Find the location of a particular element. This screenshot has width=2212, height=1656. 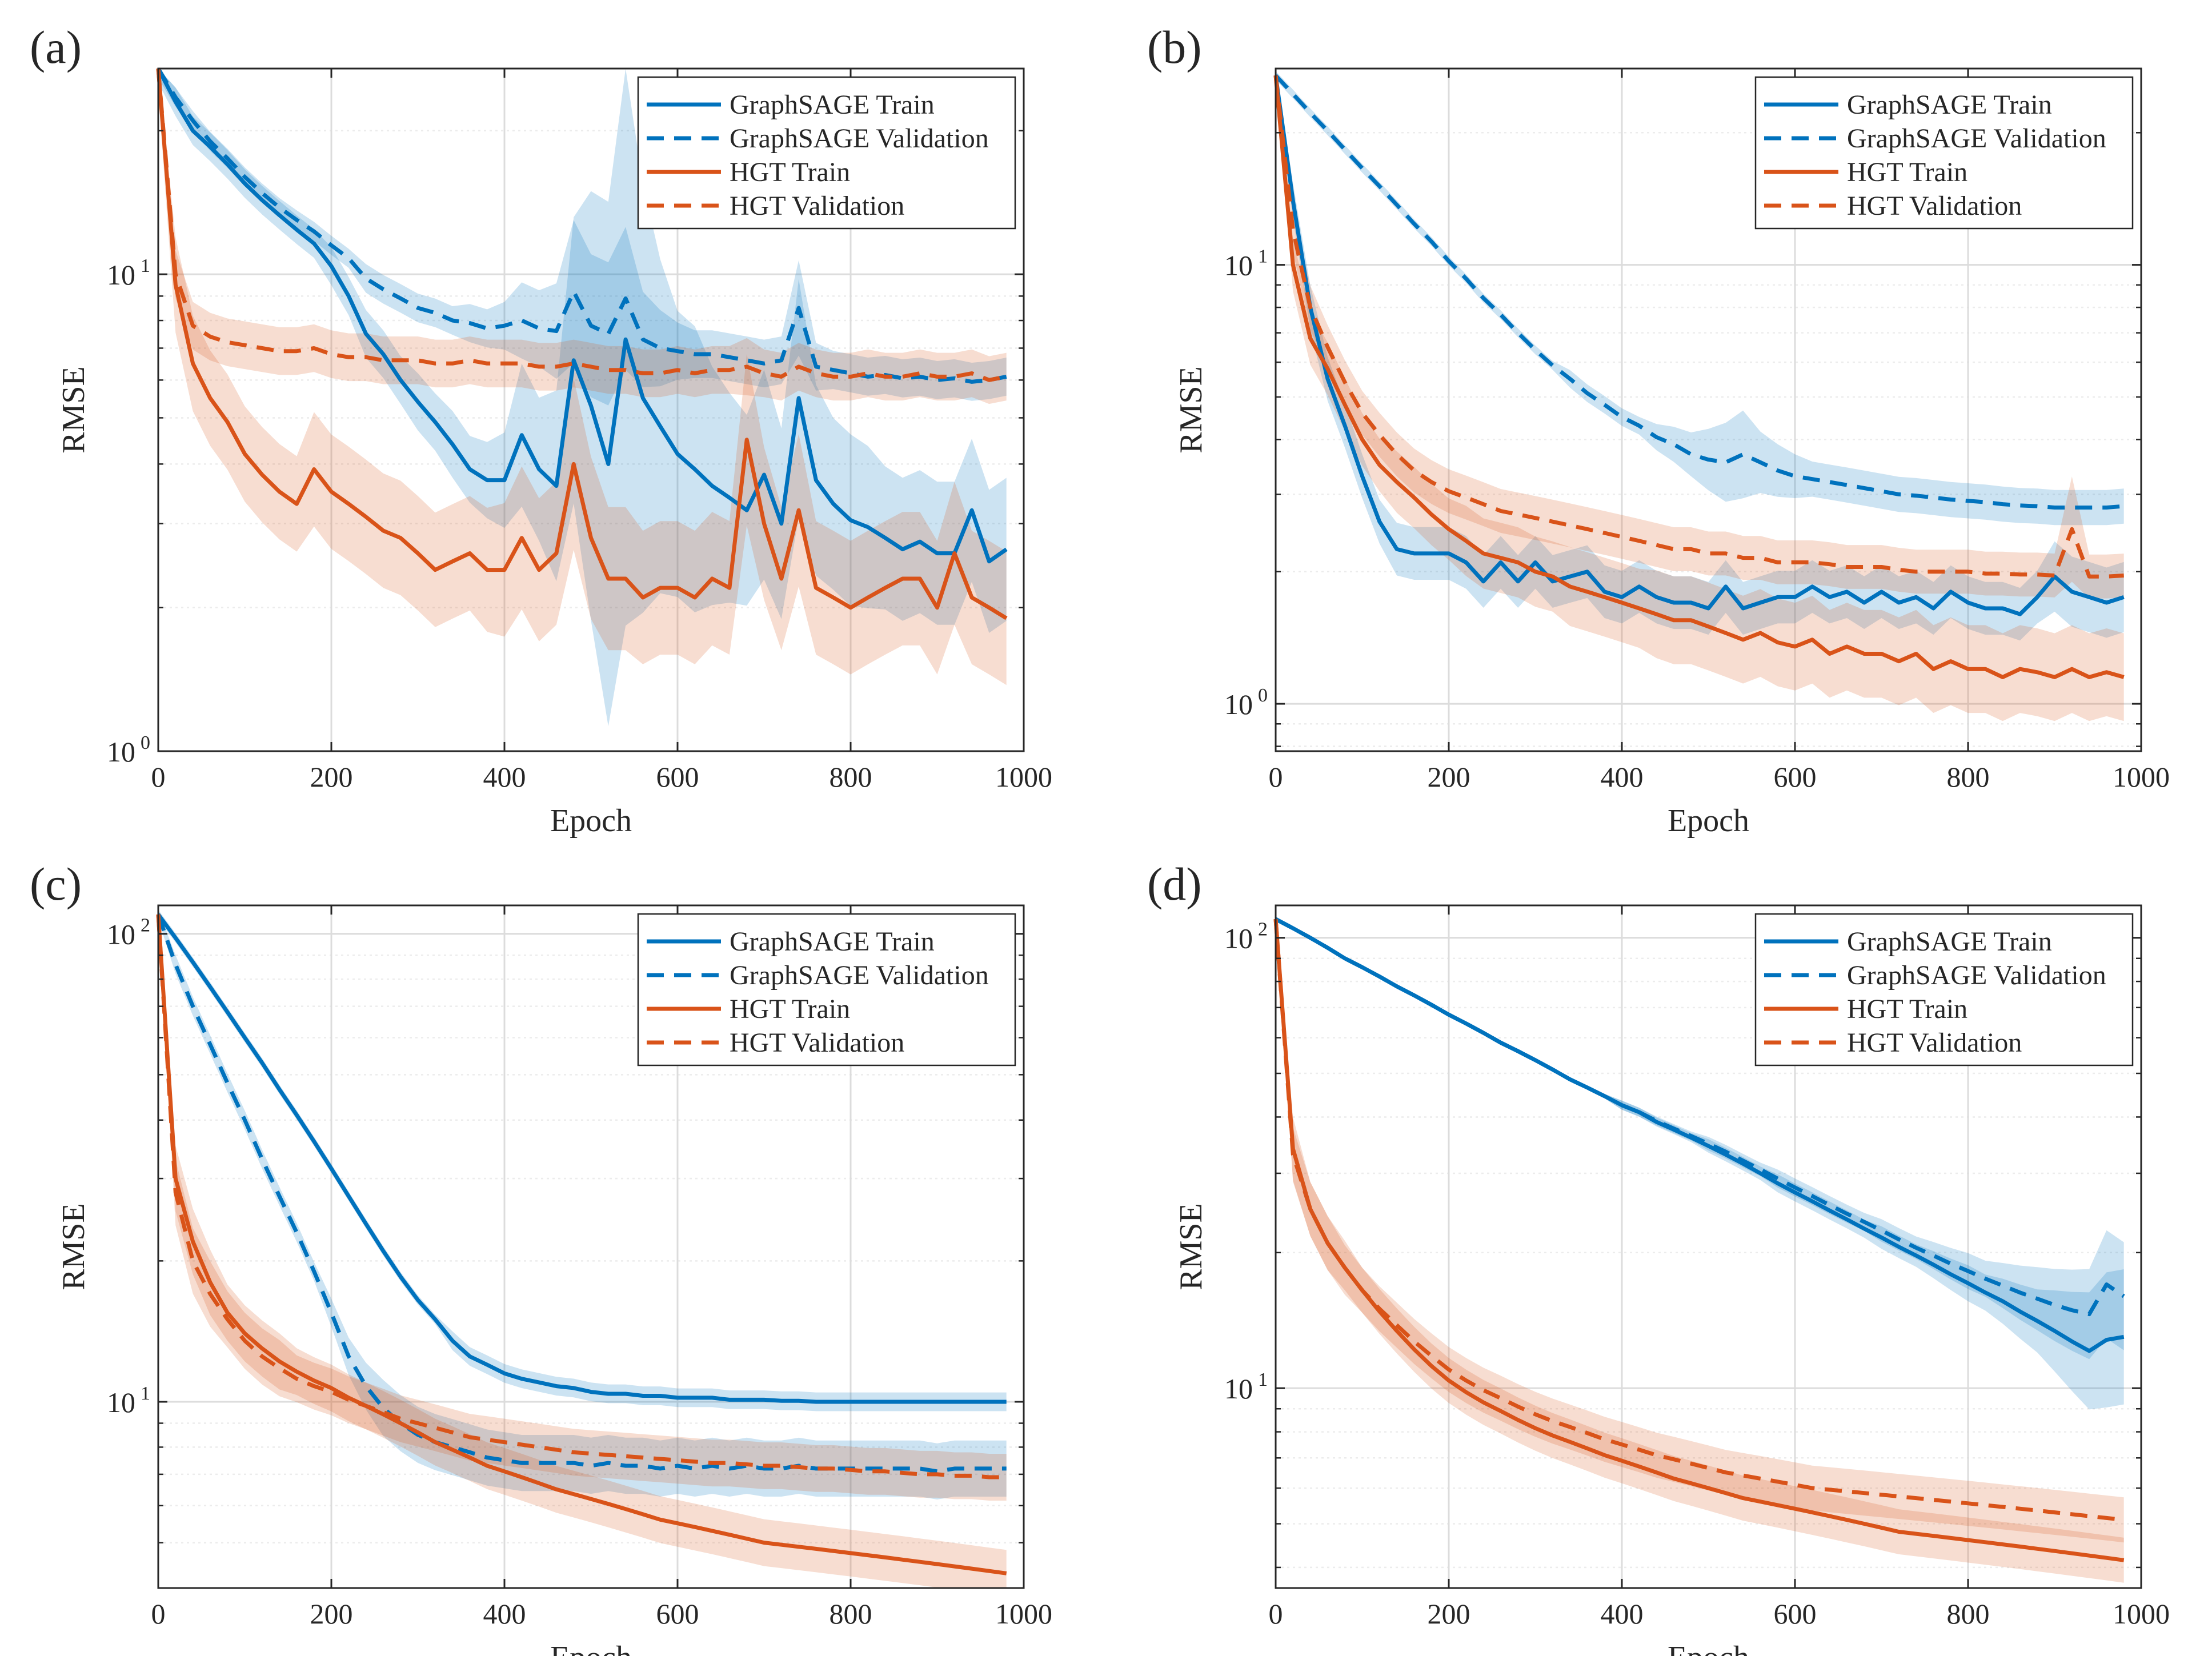

band-graphsage-train is located at coordinates (1700, 355).